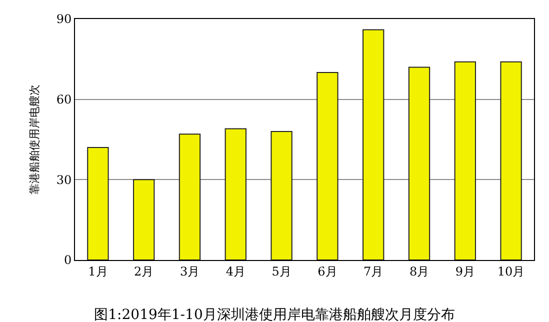 The width and height of the screenshot is (549, 322). What do you see at coordinates (144, 271) in the screenshot?
I see `x-tick-label: 2月` at bounding box center [144, 271].